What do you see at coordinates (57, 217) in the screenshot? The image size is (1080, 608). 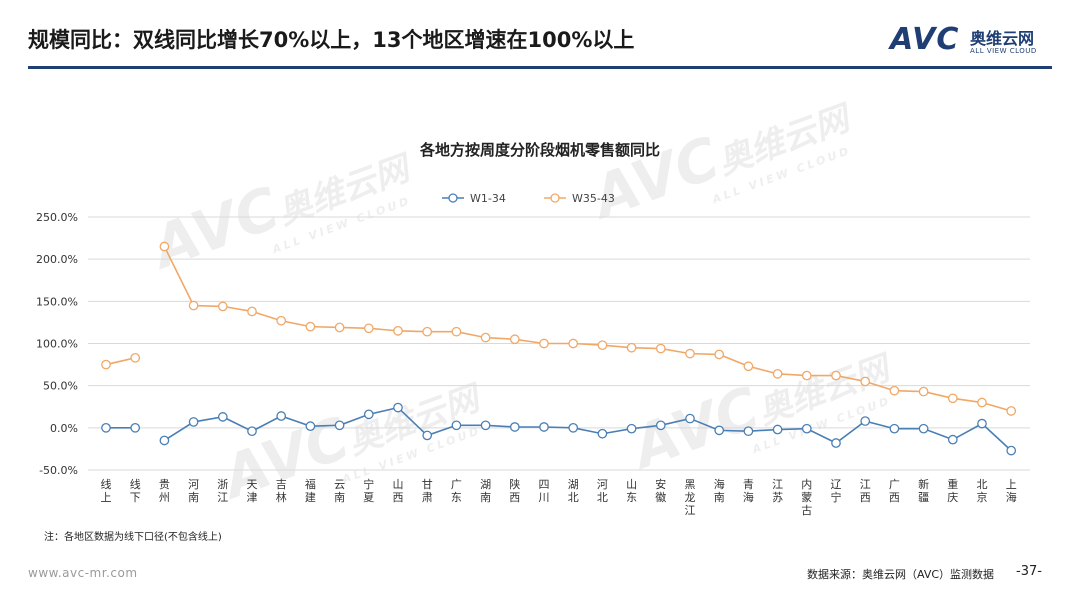 I see `y-tick-label: 250.0%` at bounding box center [57, 217].